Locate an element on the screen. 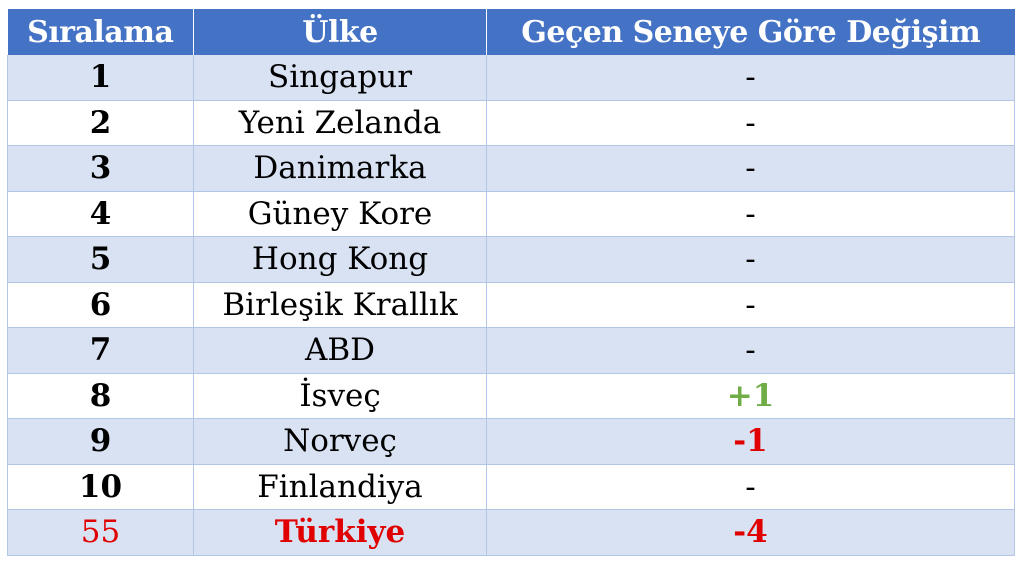 The image size is (1024, 562). table-row: 5 Hong Kong - is located at coordinates (511, 259).